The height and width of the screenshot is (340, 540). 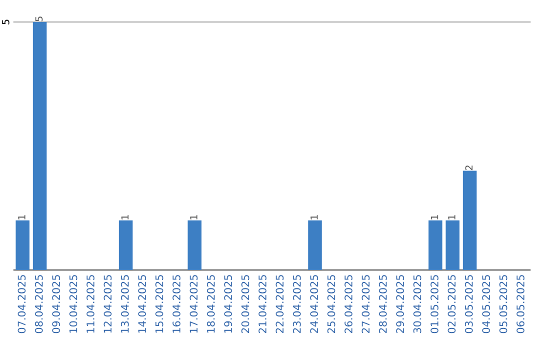 I want to click on x-tick-label: 25.04.2025, so click(x=331, y=304).